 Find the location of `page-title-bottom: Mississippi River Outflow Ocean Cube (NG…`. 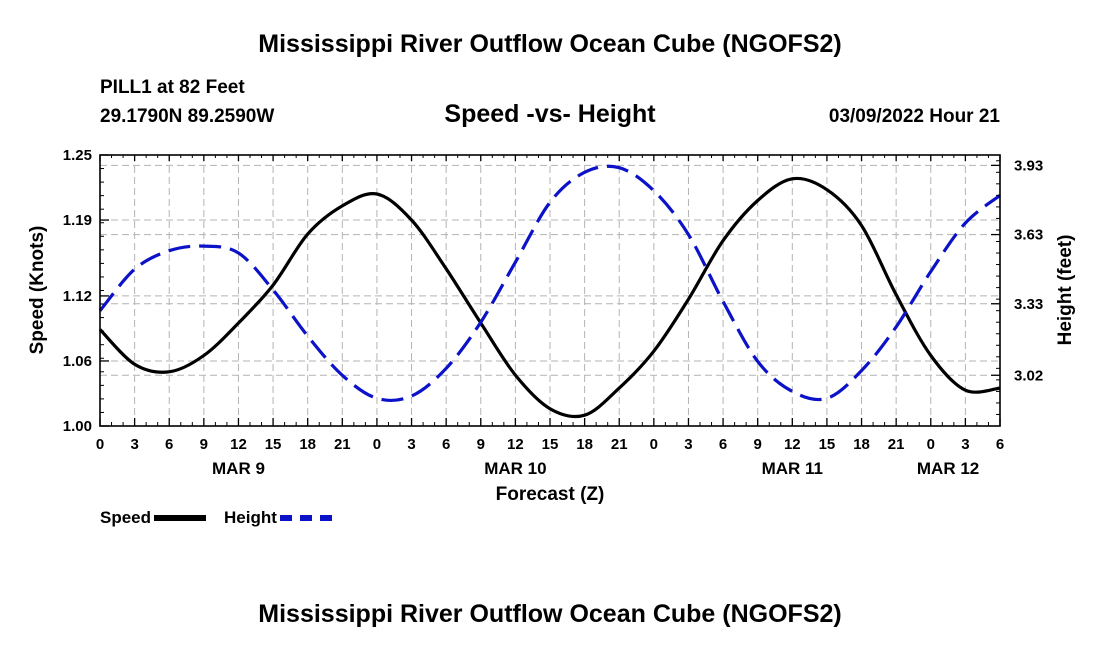

page-title-bottom: Mississippi River Outflow Ocean Cube (NG… is located at coordinates (550, 614).